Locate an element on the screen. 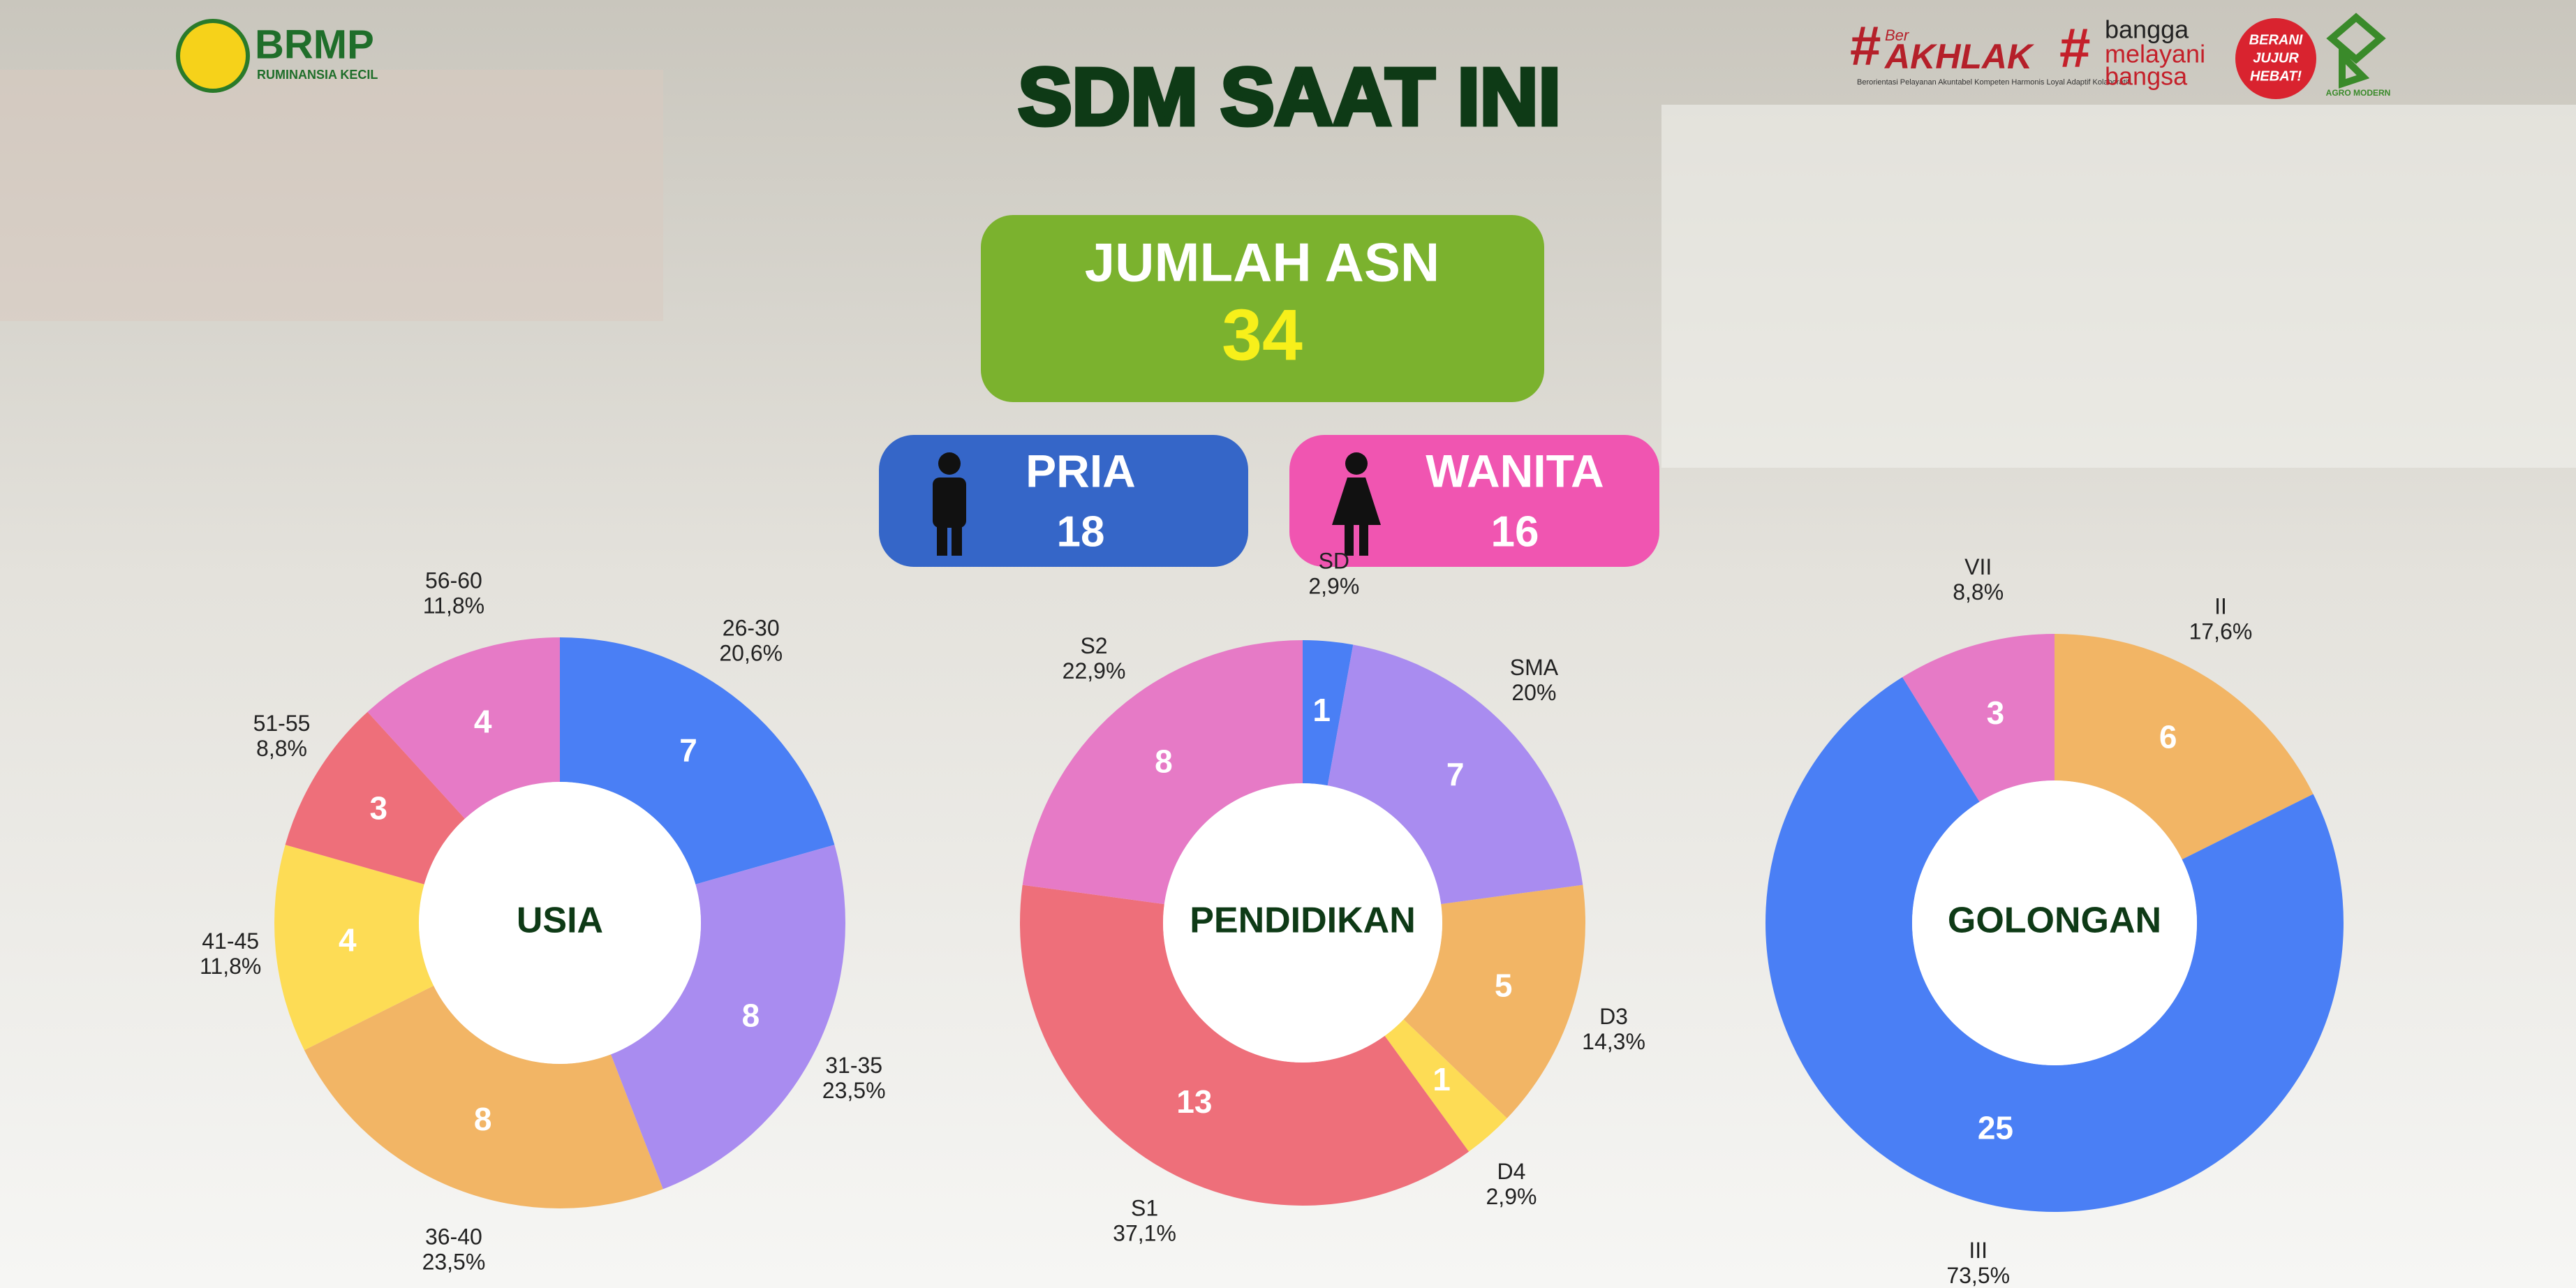 The height and width of the screenshot is (1288, 2576). bangga-line: bangsa is located at coordinates (2146, 76).